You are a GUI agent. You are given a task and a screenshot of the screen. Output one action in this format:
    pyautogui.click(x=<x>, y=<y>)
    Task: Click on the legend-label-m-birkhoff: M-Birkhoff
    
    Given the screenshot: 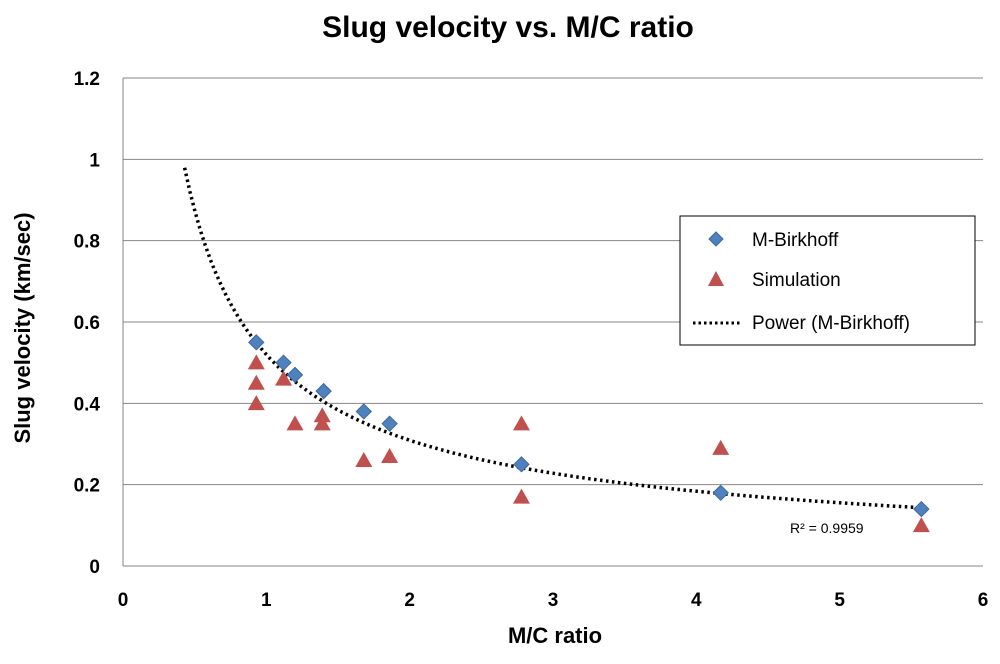 What is the action you would take?
    pyautogui.click(x=795, y=240)
    